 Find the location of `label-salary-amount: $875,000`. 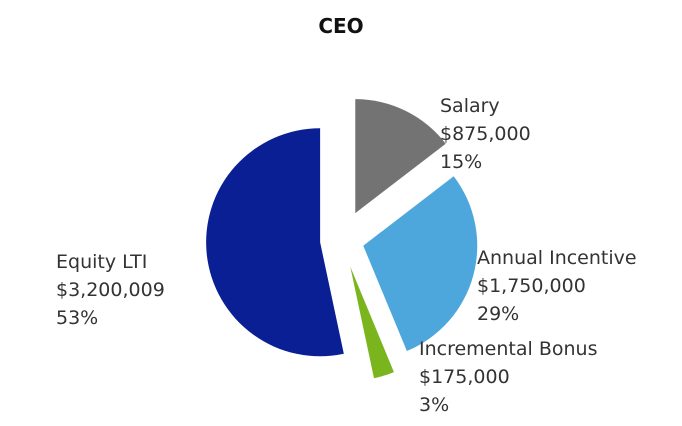

label-salary-amount: $875,000 is located at coordinates (485, 134).